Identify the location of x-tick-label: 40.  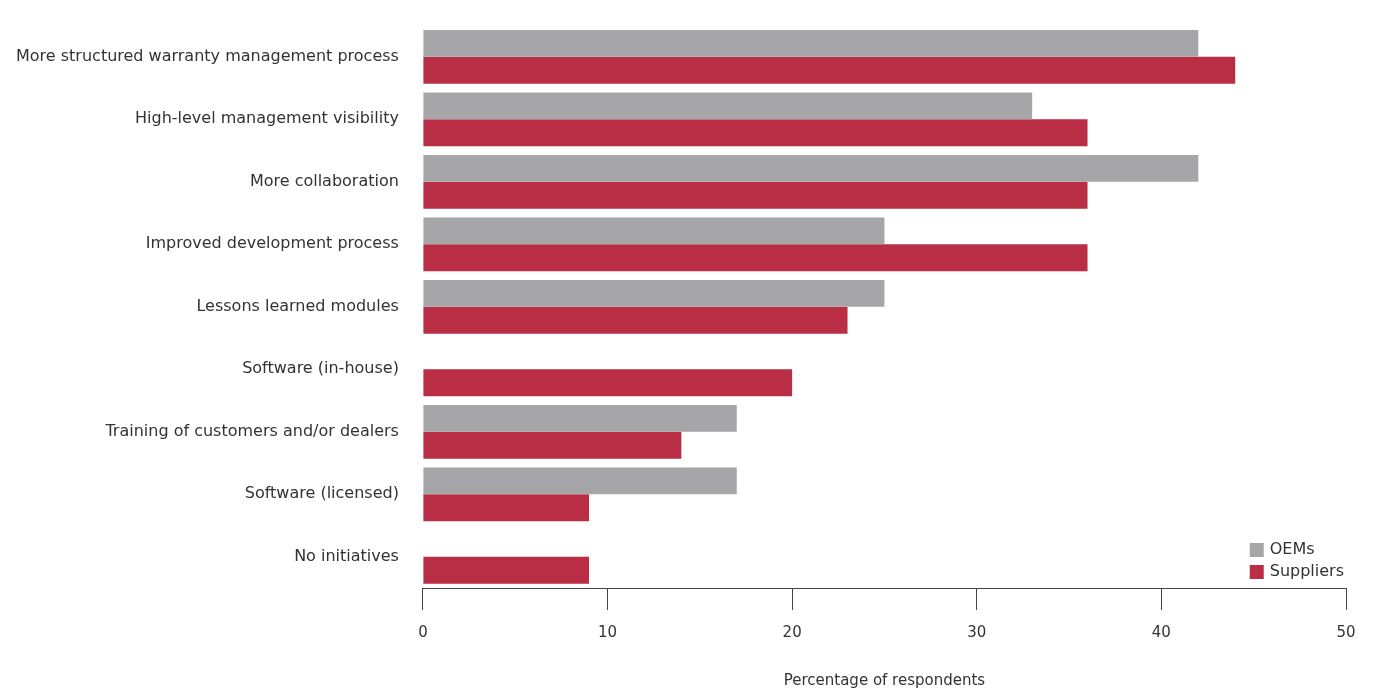
(1161, 631).